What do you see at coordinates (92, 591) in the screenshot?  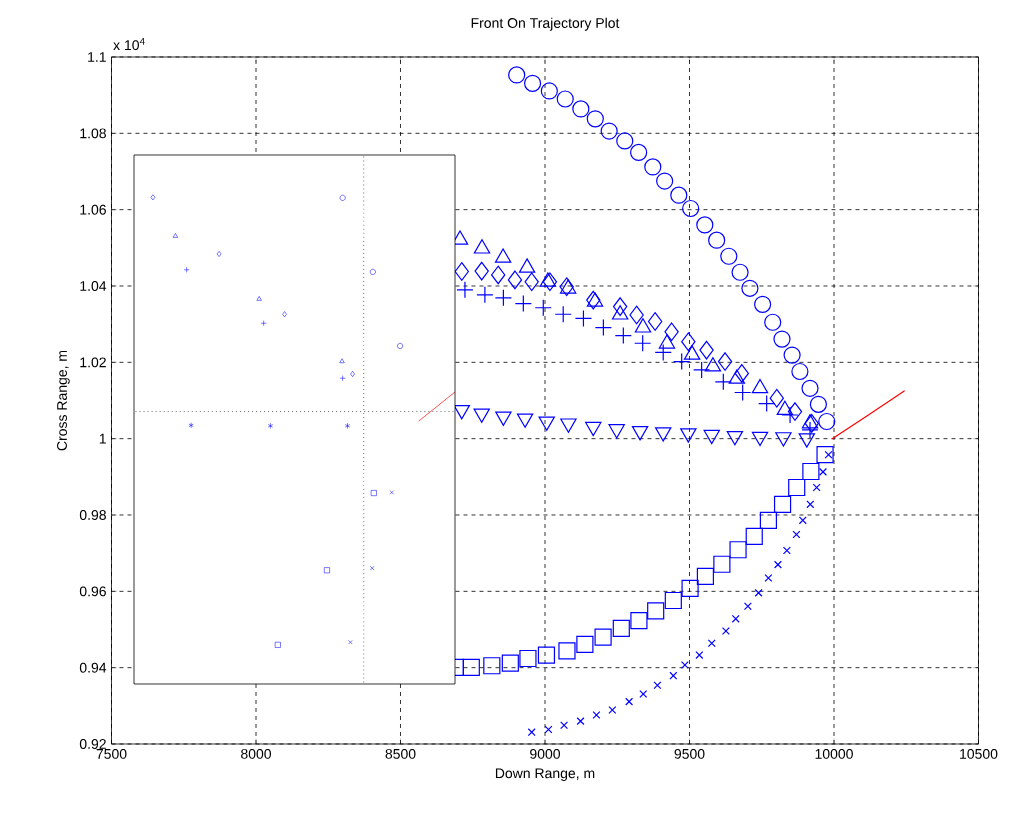 I see `y-tick-label: 0.96` at bounding box center [92, 591].